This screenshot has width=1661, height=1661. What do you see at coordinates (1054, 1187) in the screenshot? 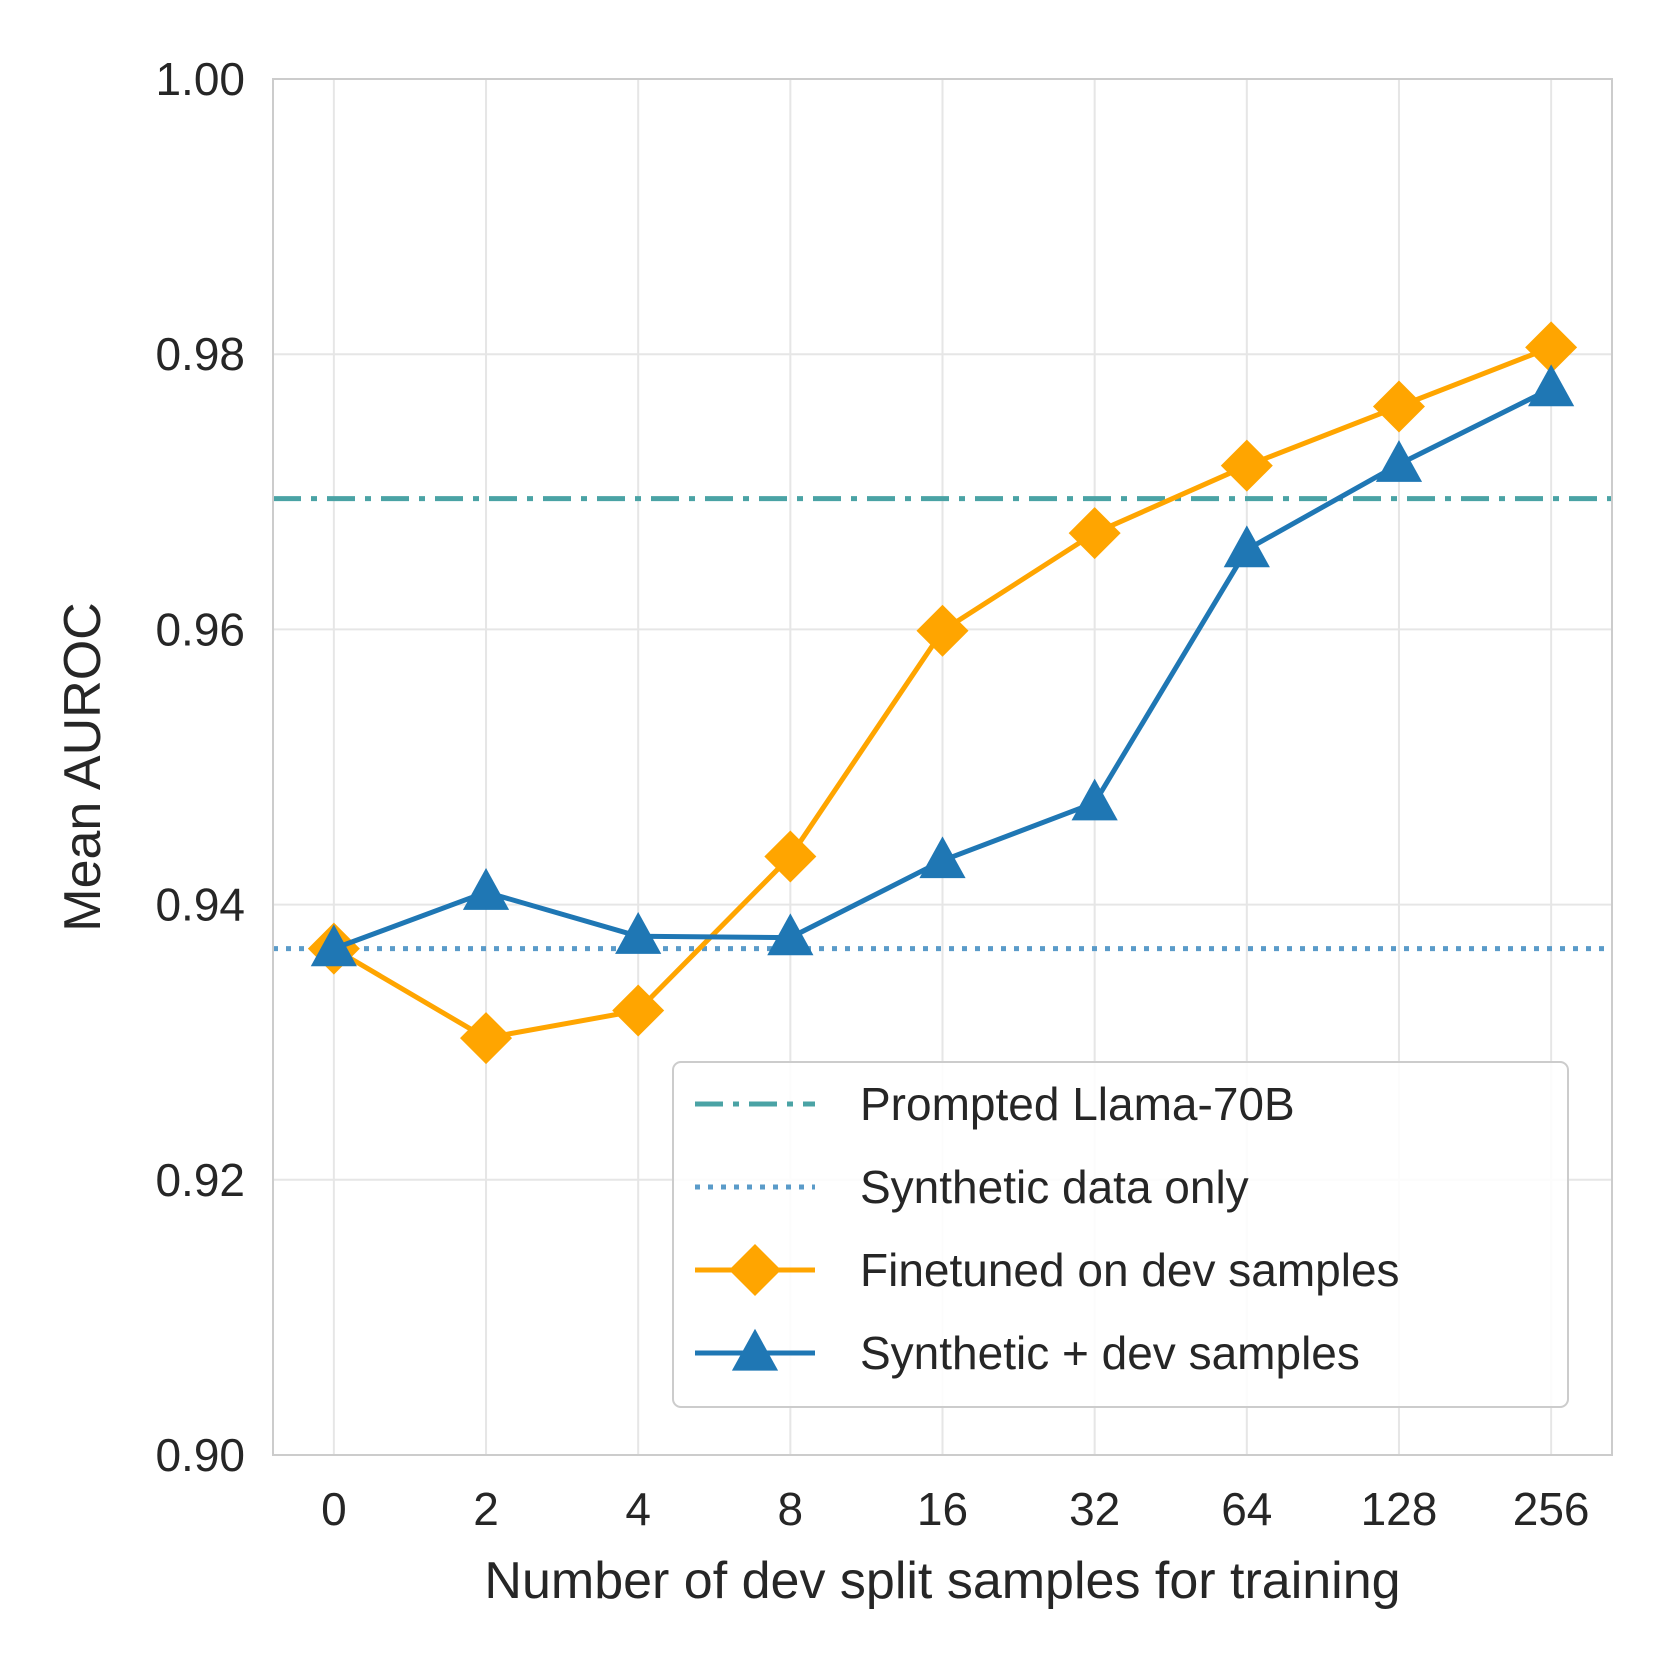
I see `legend-label: Synthetic data only` at bounding box center [1054, 1187].